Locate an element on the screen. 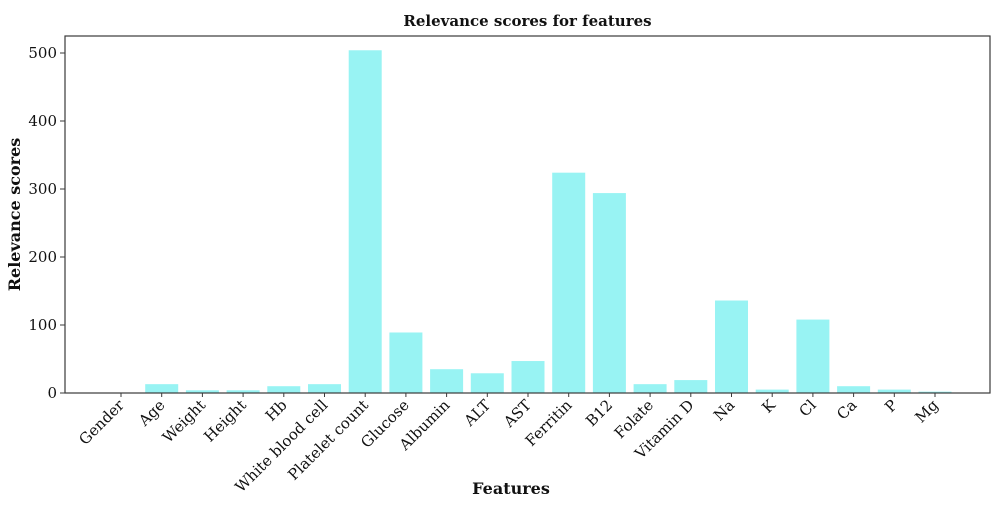  x-tick-label-weight: Weight is located at coordinates (184, 421).